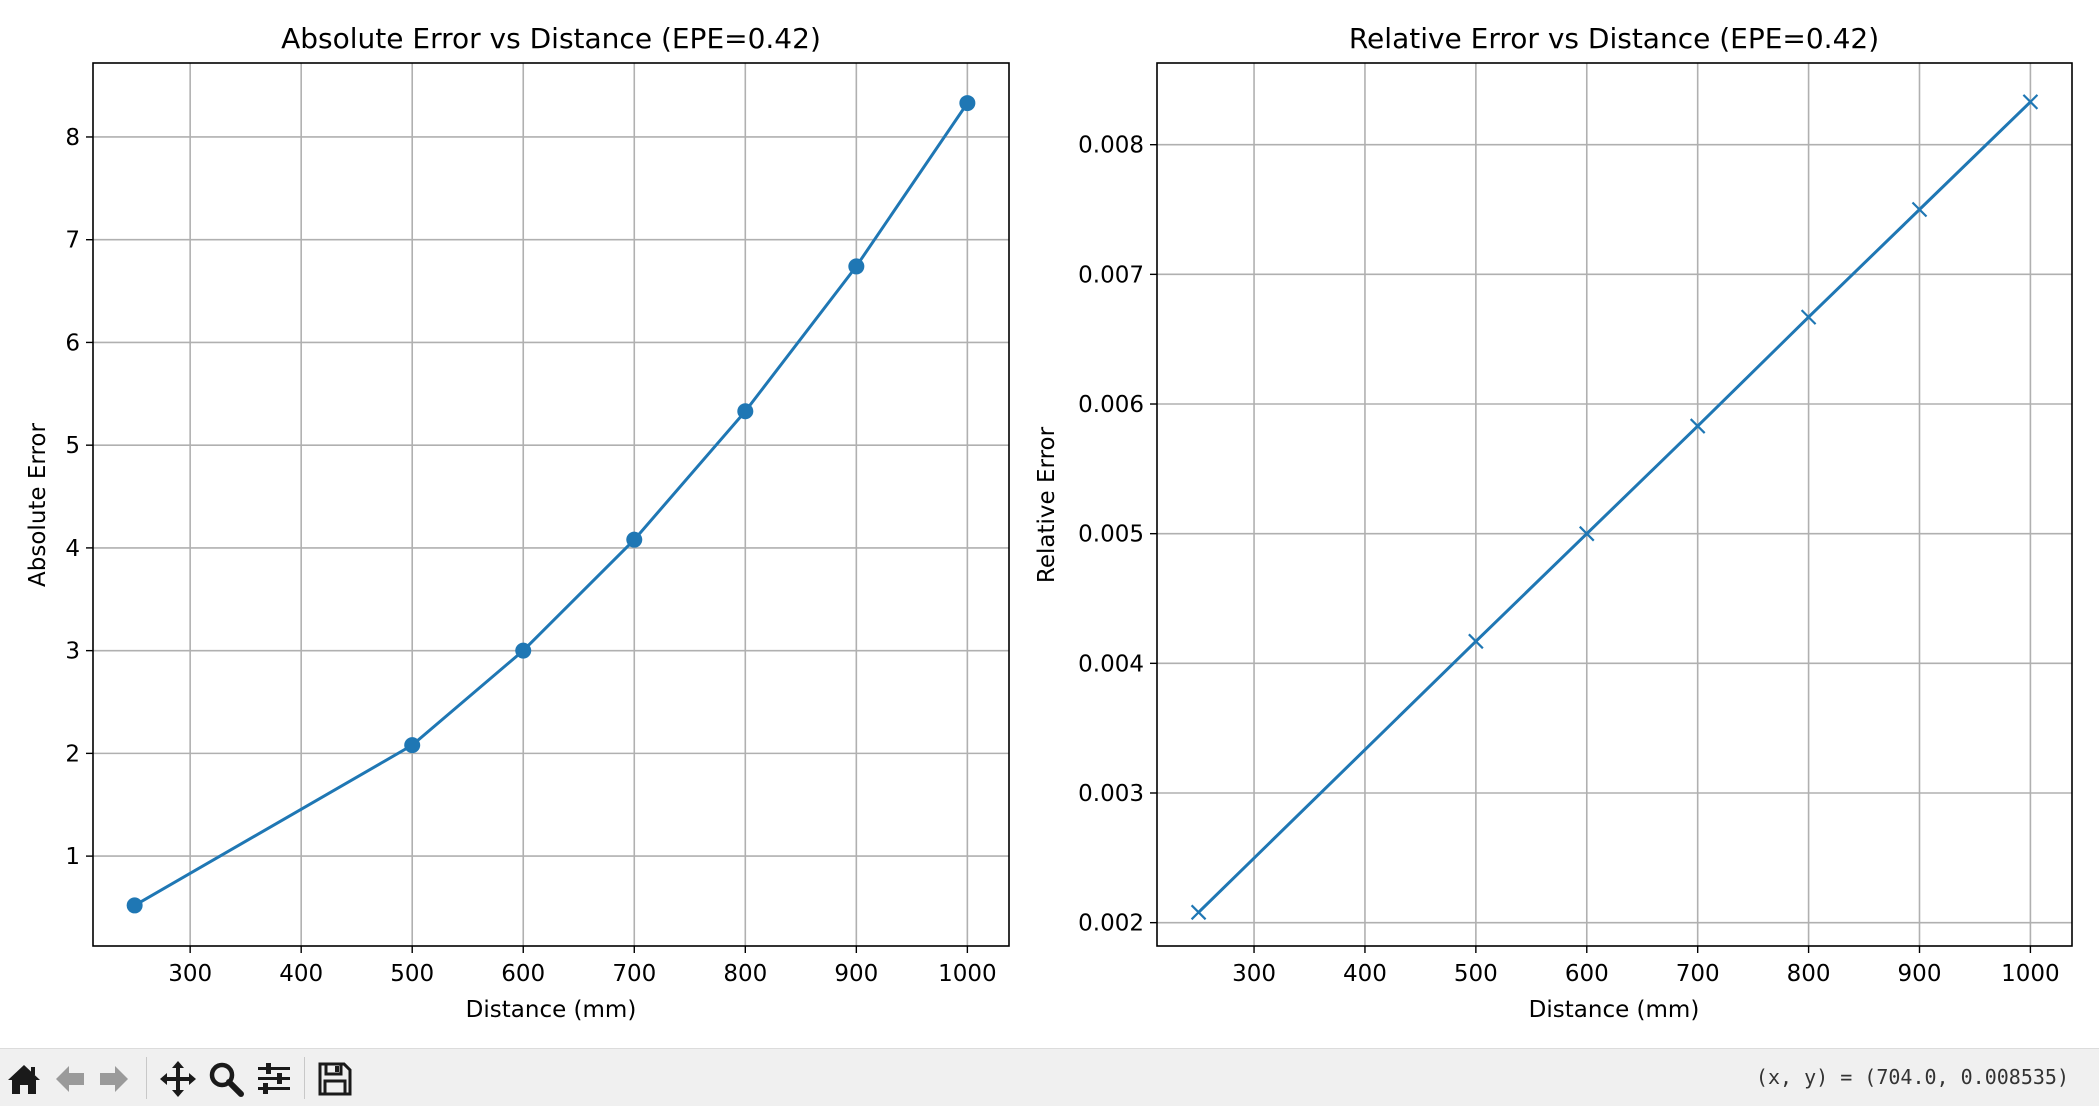  What do you see at coordinates (178, 1079) in the screenshot?
I see `pan-icon` at bounding box center [178, 1079].